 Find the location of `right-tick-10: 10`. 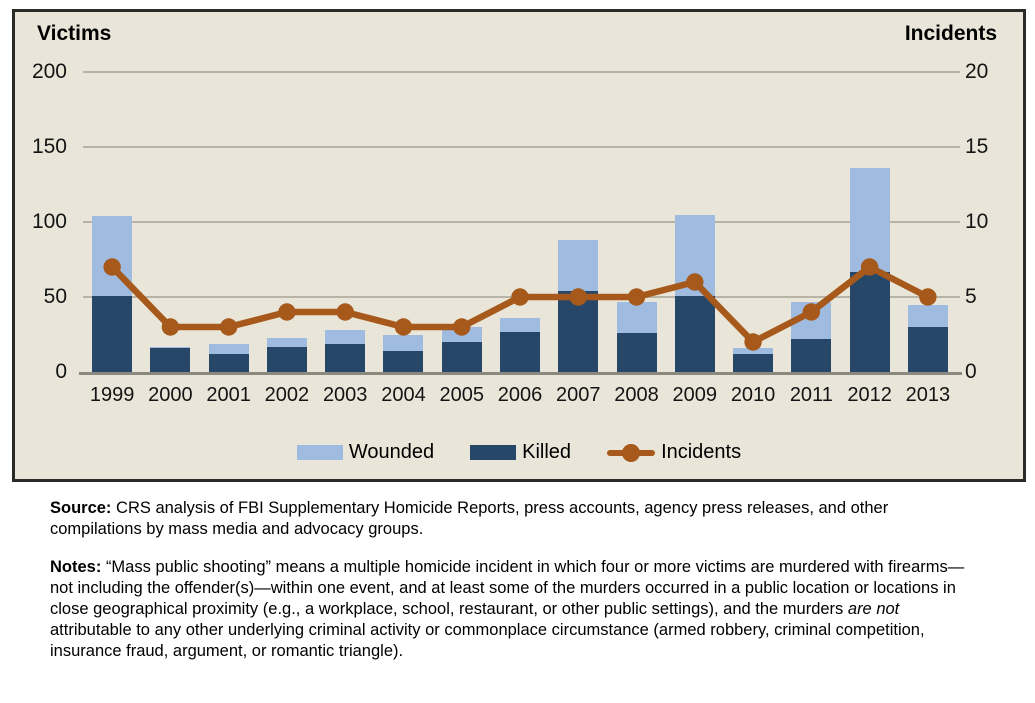

right-tick-10: 10 is located at coordinates (977, 221).